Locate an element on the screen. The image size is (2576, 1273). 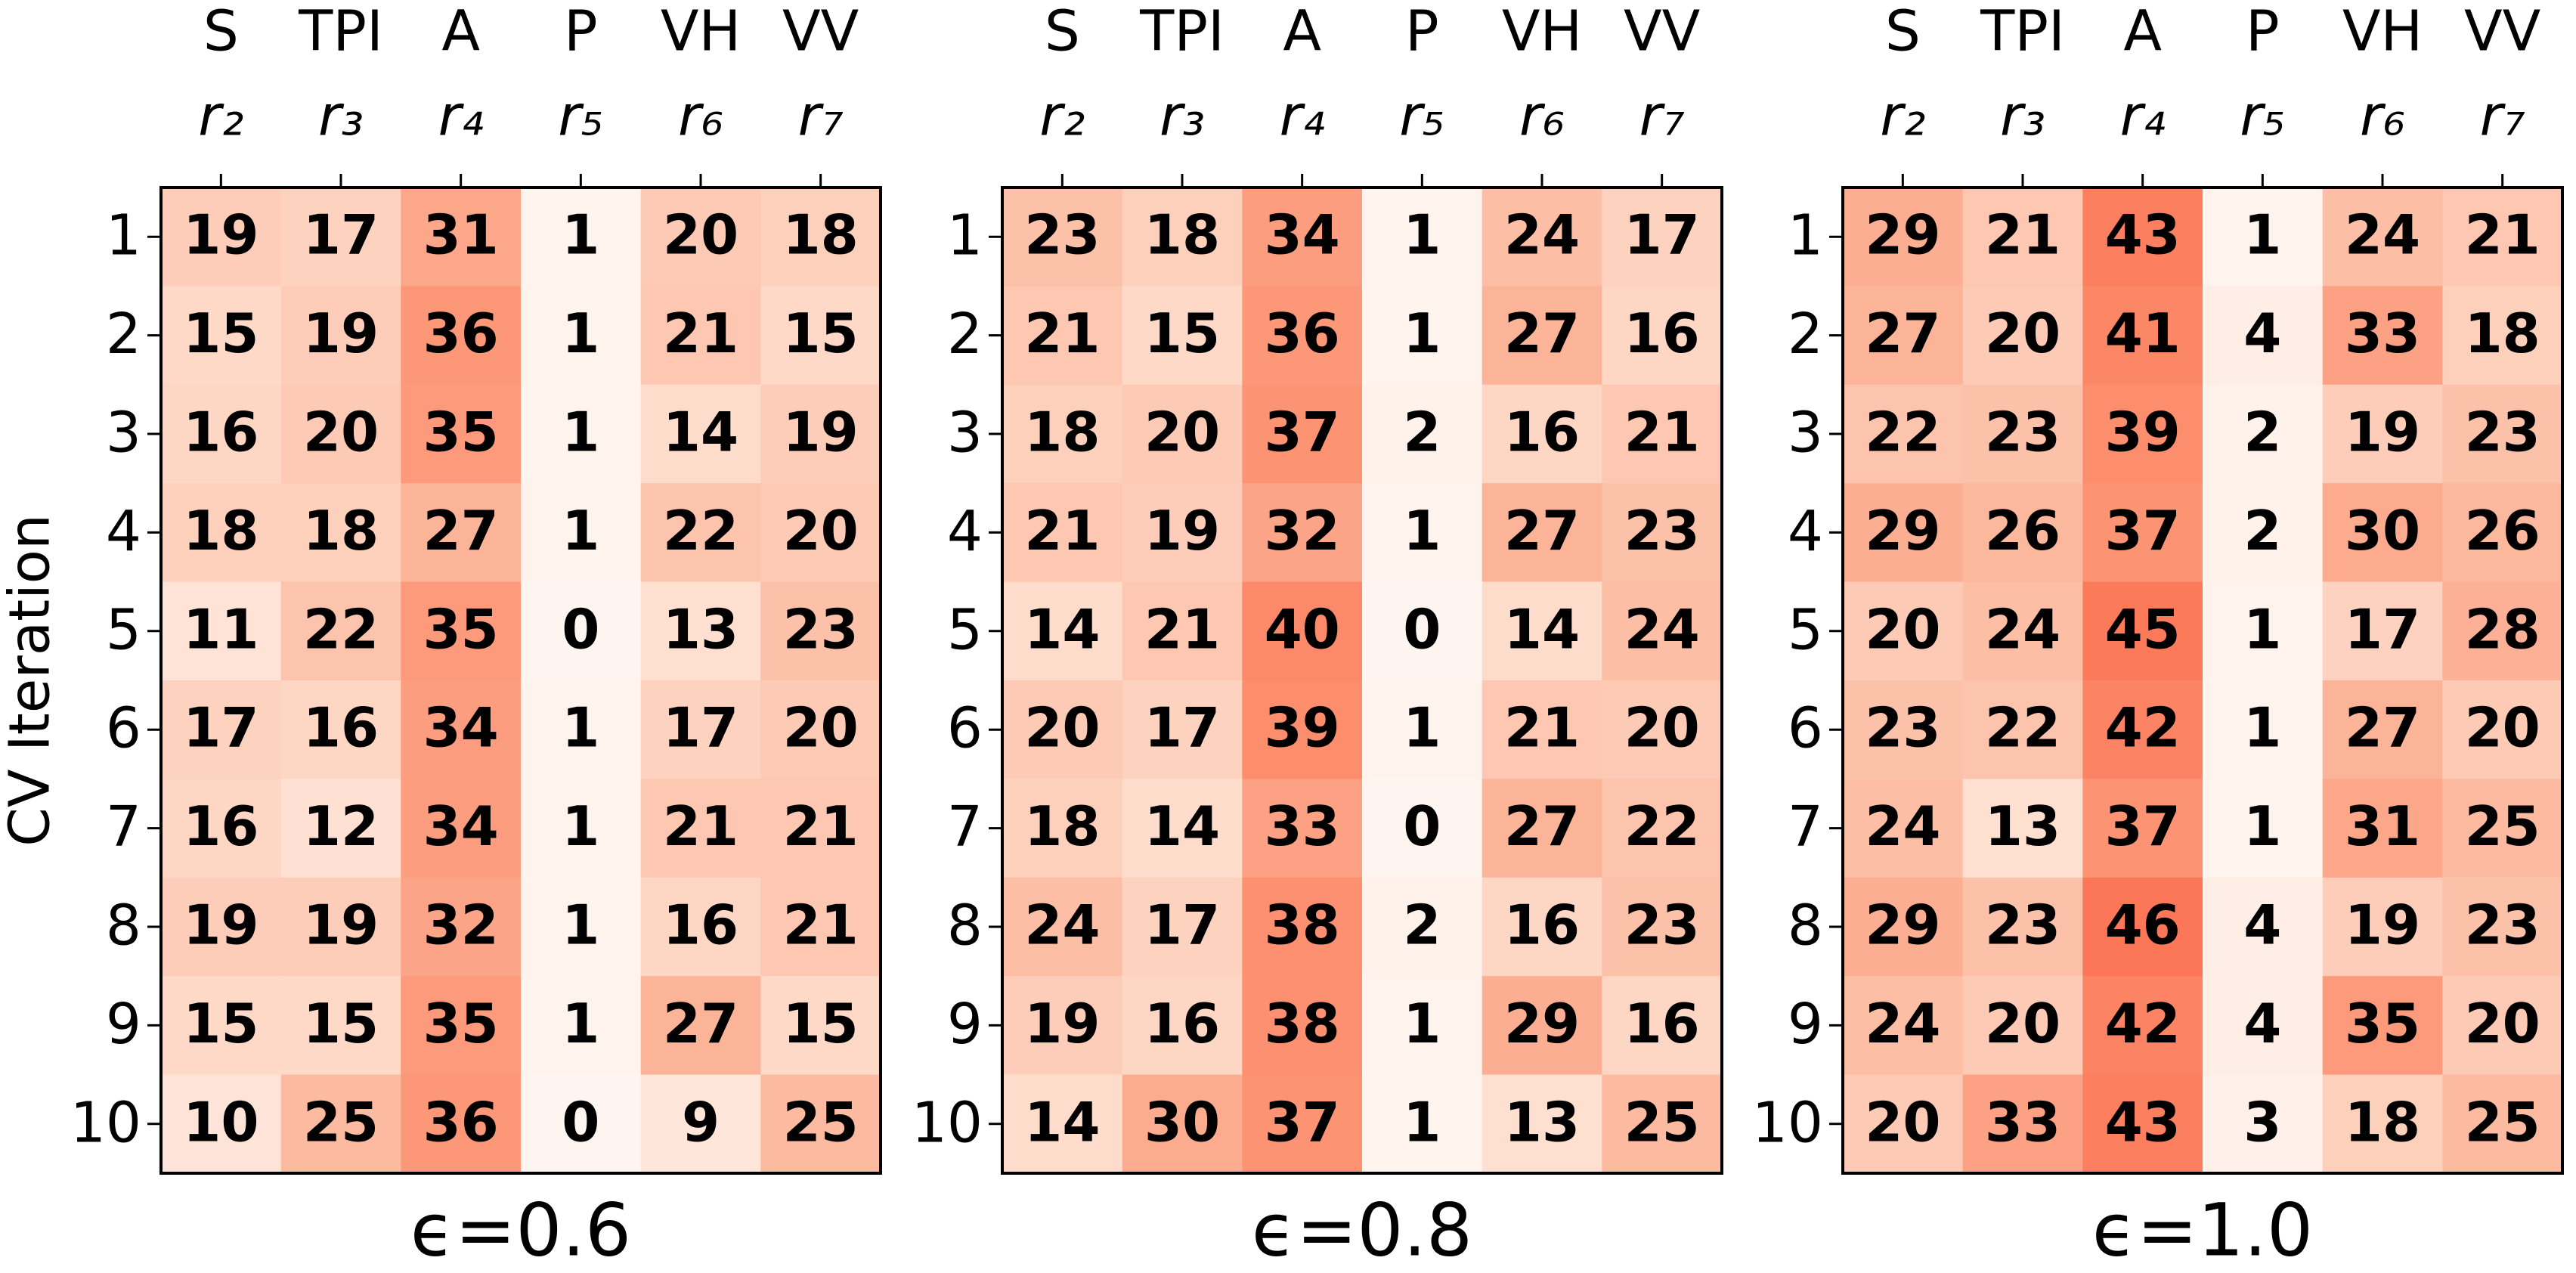
cell-label: 33 is located at coordinates (2023, 1122).